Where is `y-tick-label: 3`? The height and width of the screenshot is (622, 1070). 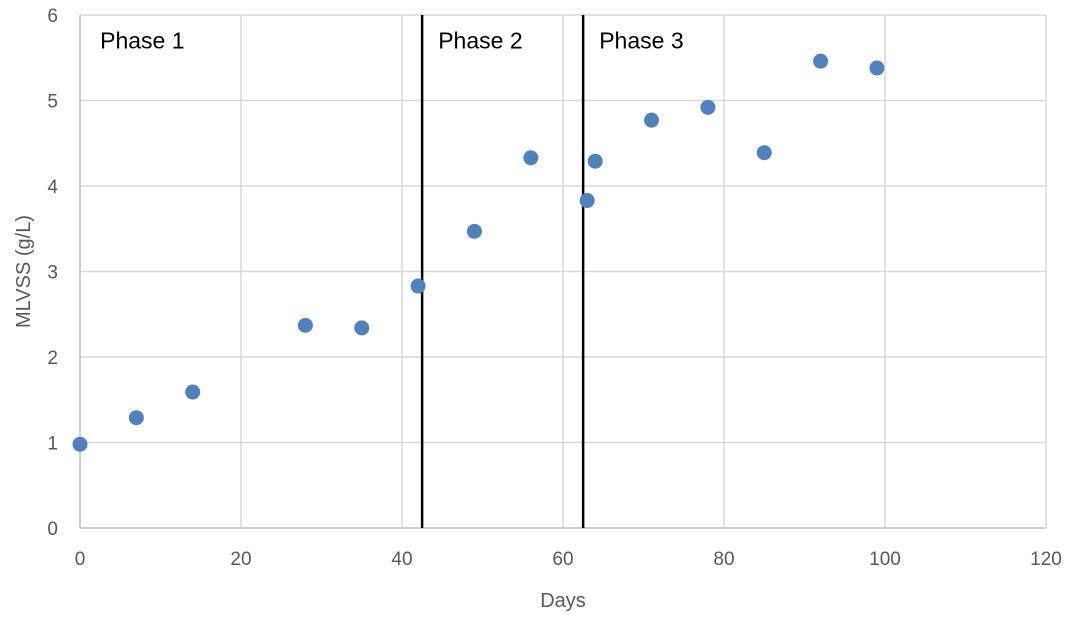
y-tick-label: 3 is located at coordinates (52, 273).